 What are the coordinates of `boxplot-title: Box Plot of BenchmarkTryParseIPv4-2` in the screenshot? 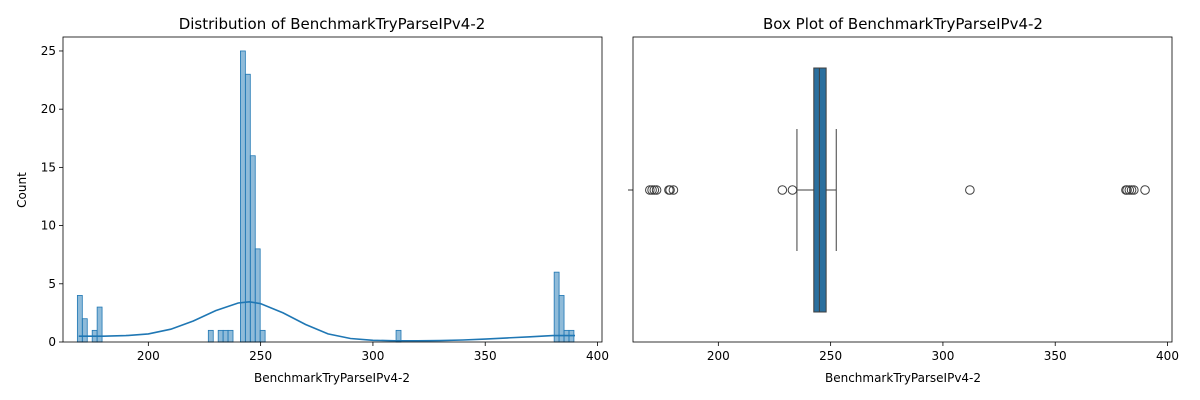 It's located at (903, 24).